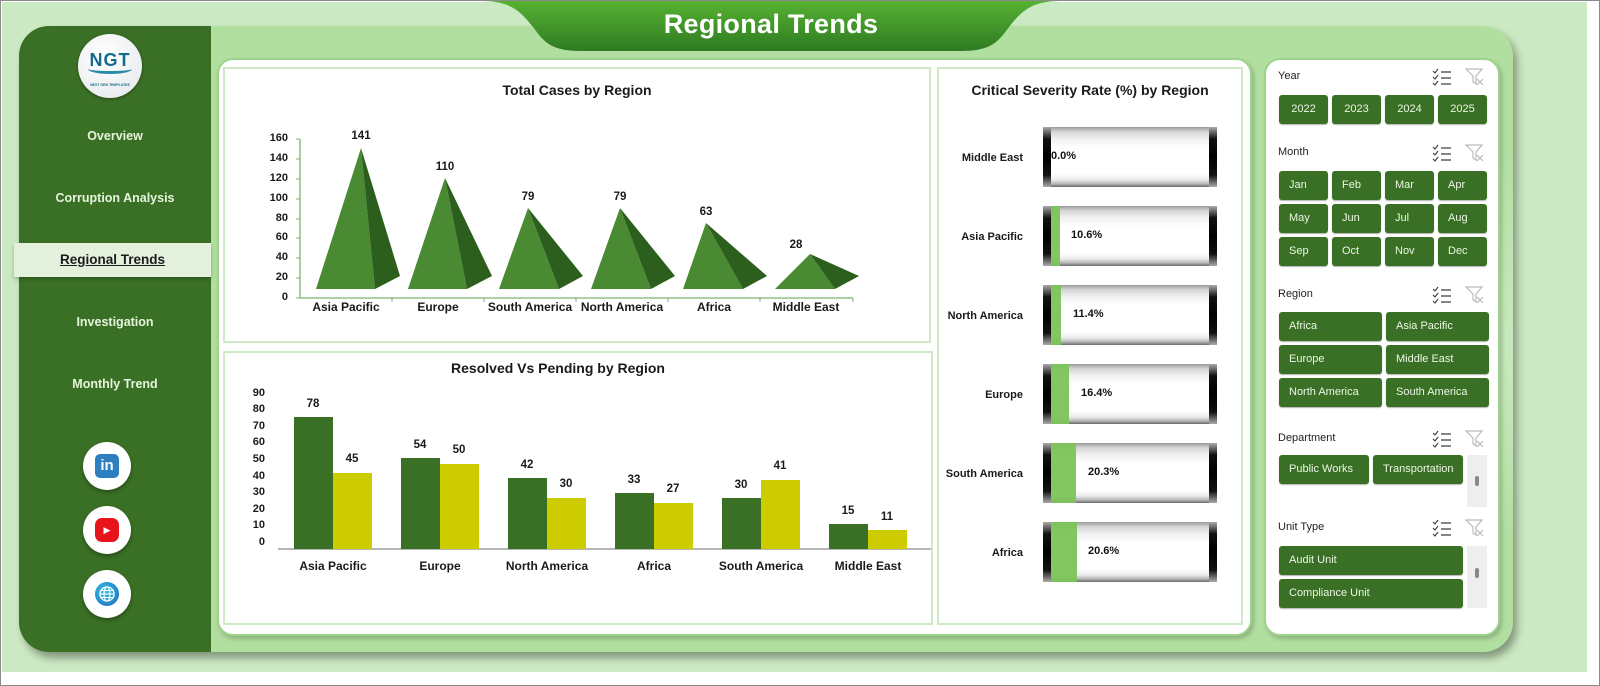  Describe the element at coordinates (1293, 152) in the screenshot. I see `filter-title-month: Month` at that location.